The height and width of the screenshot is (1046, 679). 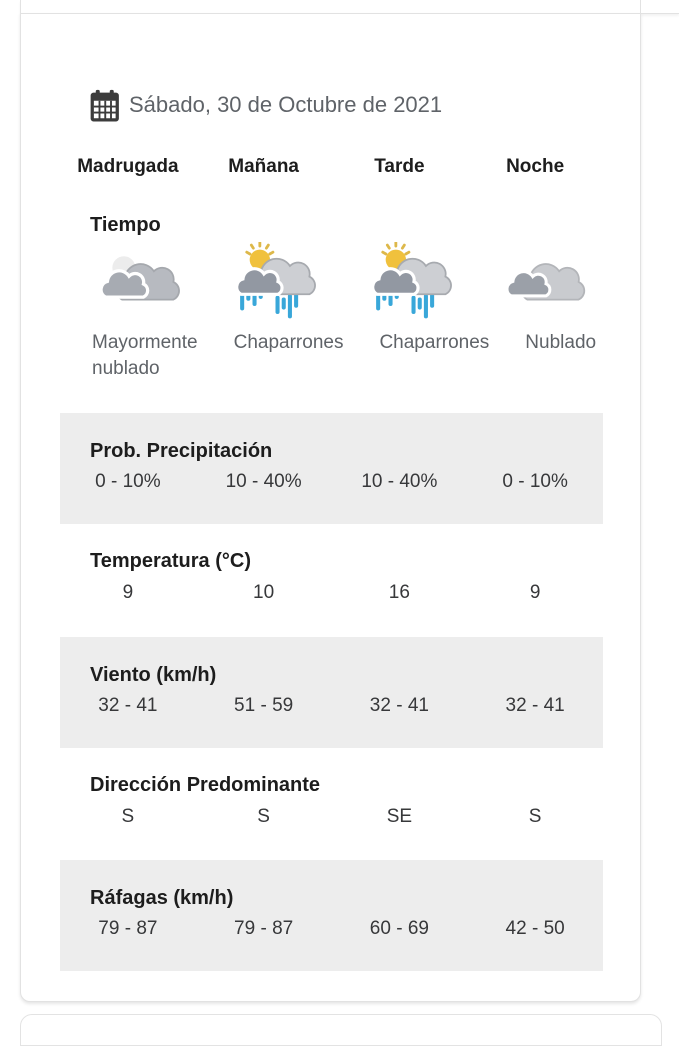 I want to click on calendar-icon, so click(x=104, y=105).